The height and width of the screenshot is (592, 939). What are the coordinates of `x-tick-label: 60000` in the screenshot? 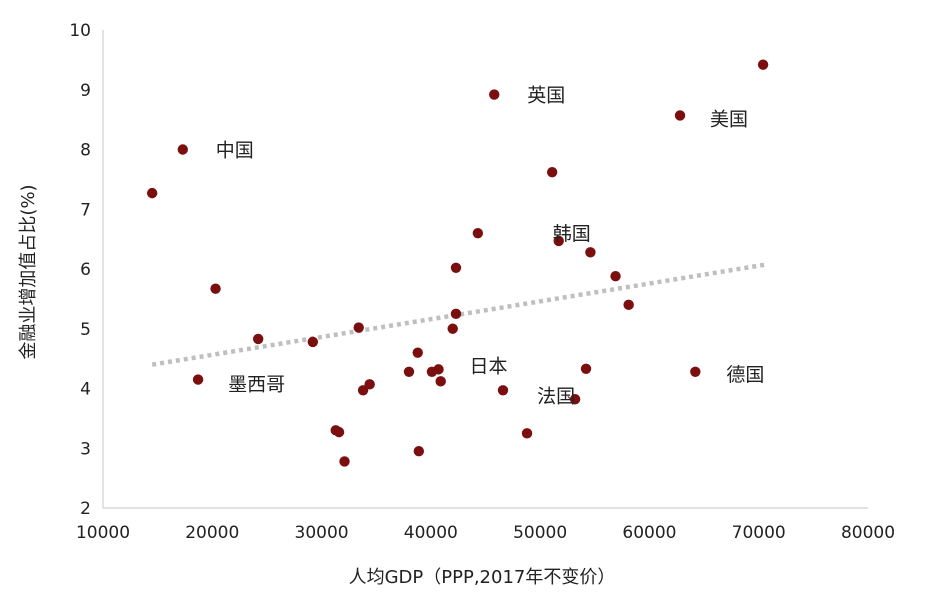 It's located at (649, 533).